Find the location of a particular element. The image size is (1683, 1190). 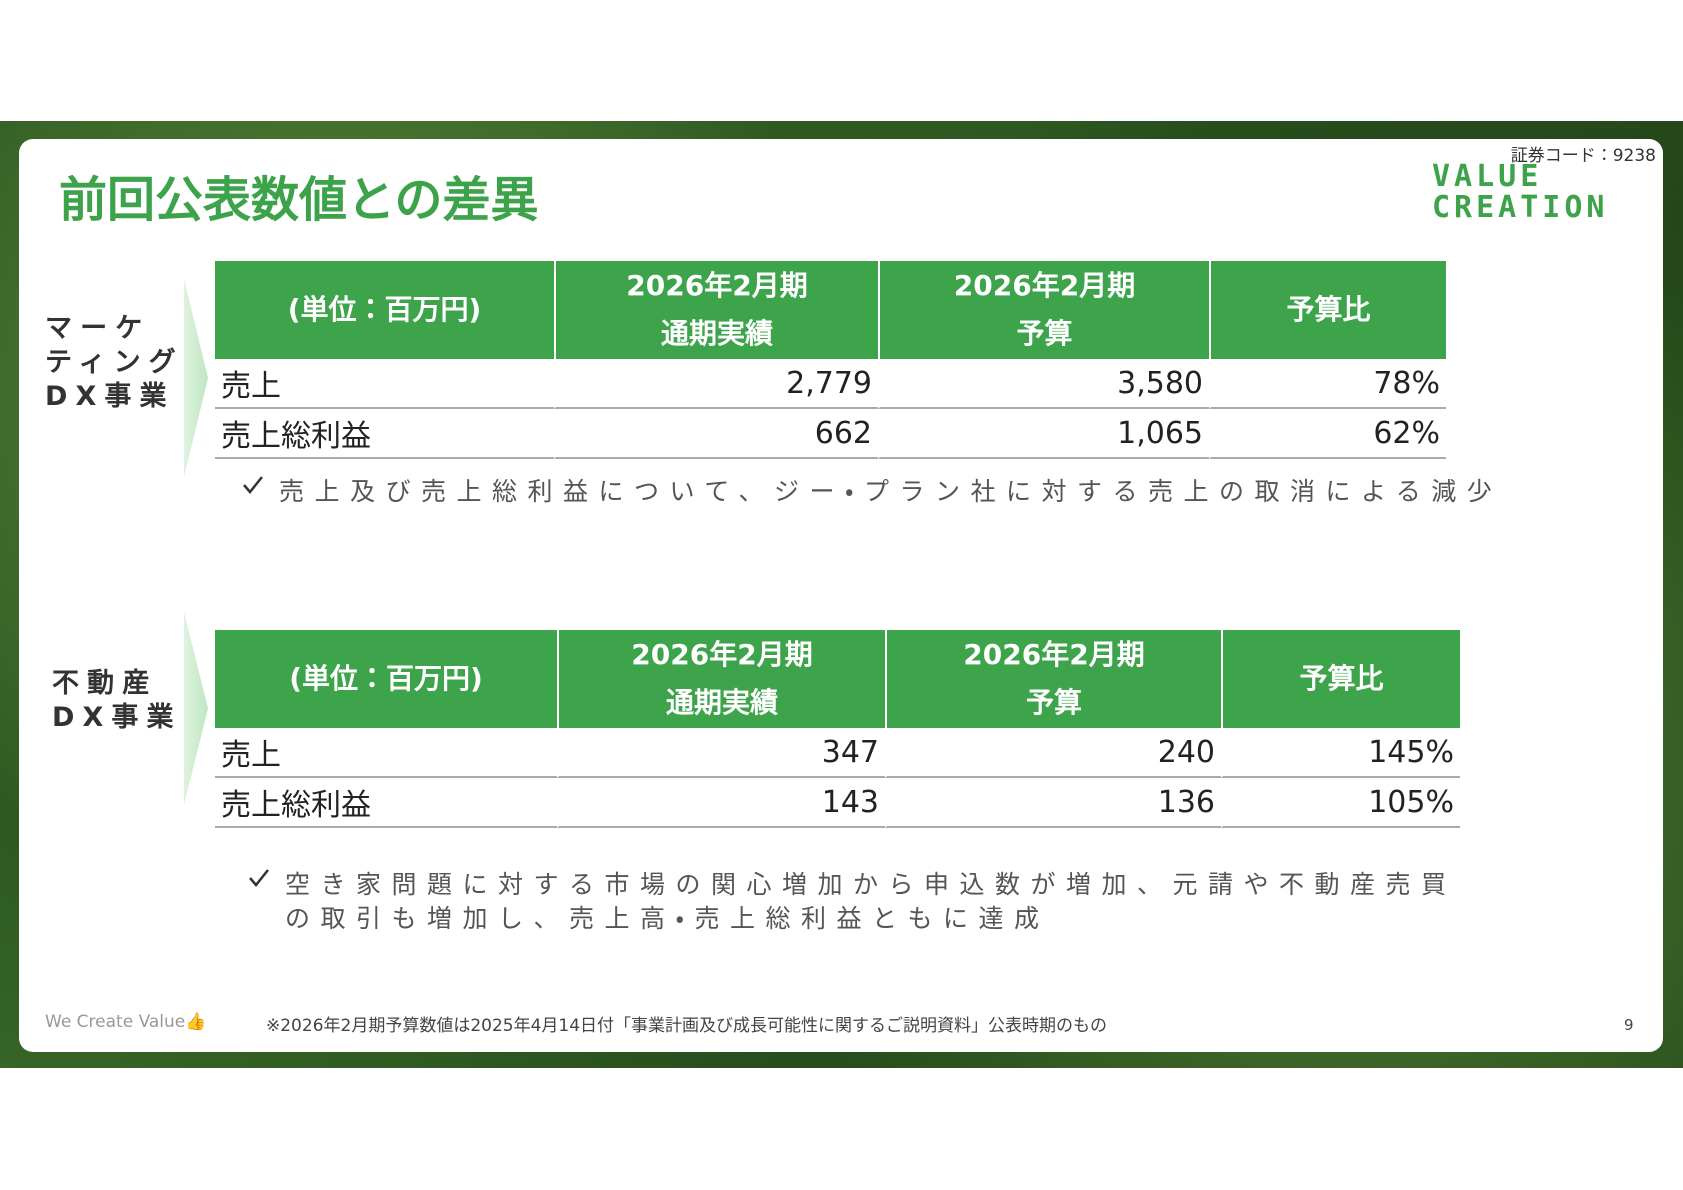

row: 売上総利益 143 136 105% is located at coordinates (837, 803).